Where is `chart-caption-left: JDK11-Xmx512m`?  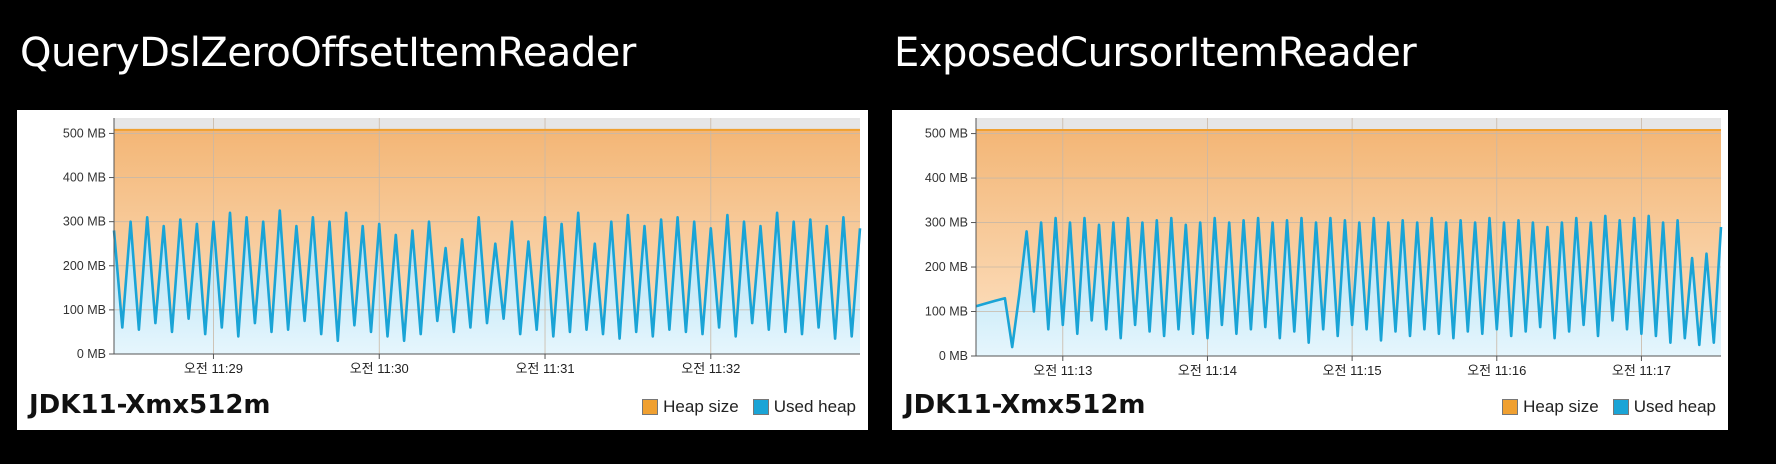 chart-caption-left: JDK11-Xmx512m is located at coordinates (150, 405).